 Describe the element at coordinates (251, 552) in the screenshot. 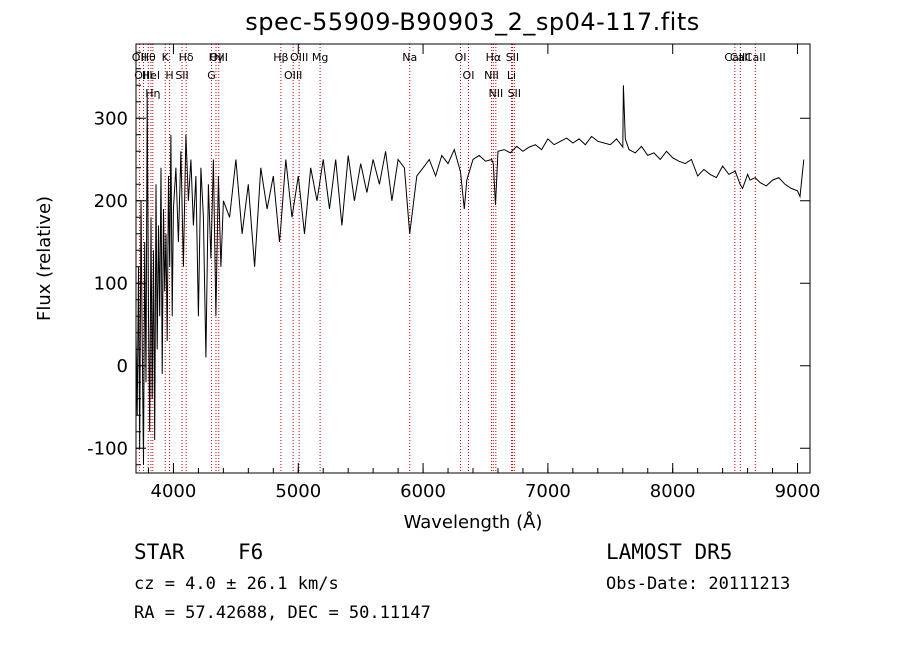

I see `subclass: F6` at that location.